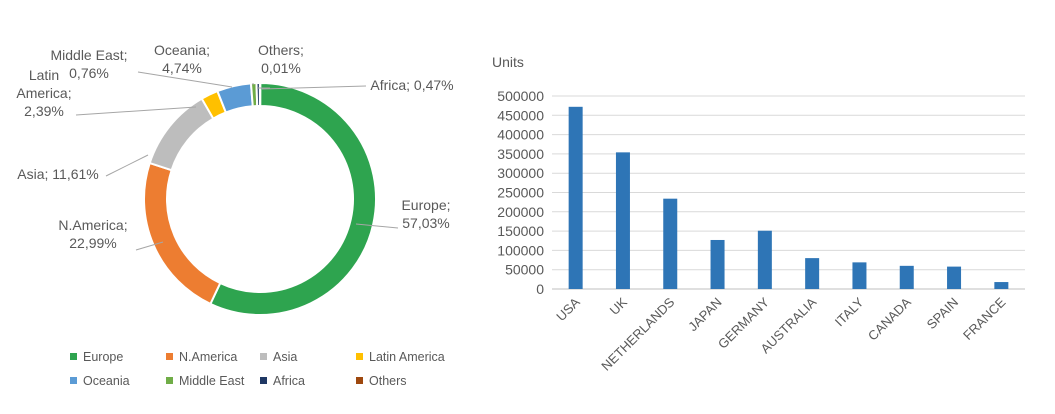 Image resolution: width=1055 pixels, height=414 pixels. Describe the element at coordinates (524, 270) in the screenshot. I see `y-tick-label: 50000` at that location.